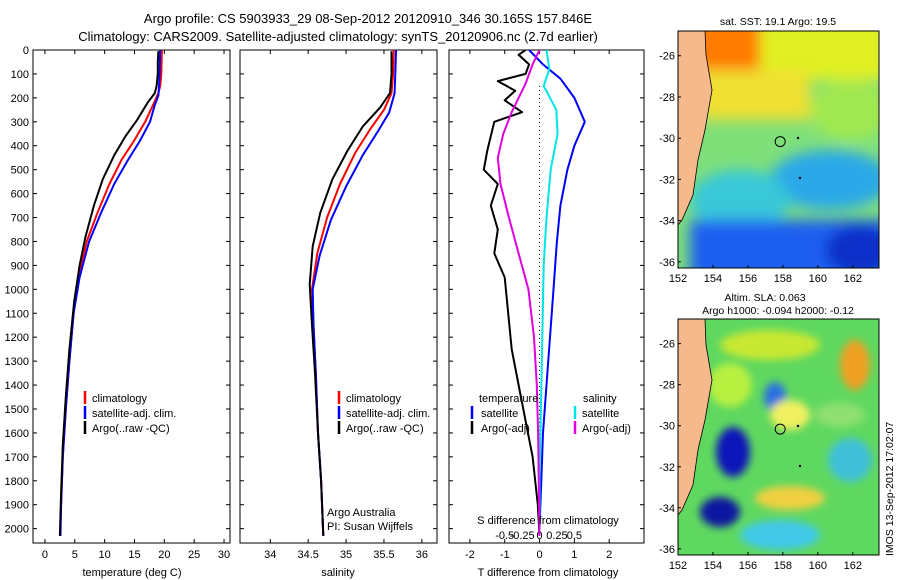 The image size is (900, 580). I want to click on lat-tick-label: -36, so click(667, 263).